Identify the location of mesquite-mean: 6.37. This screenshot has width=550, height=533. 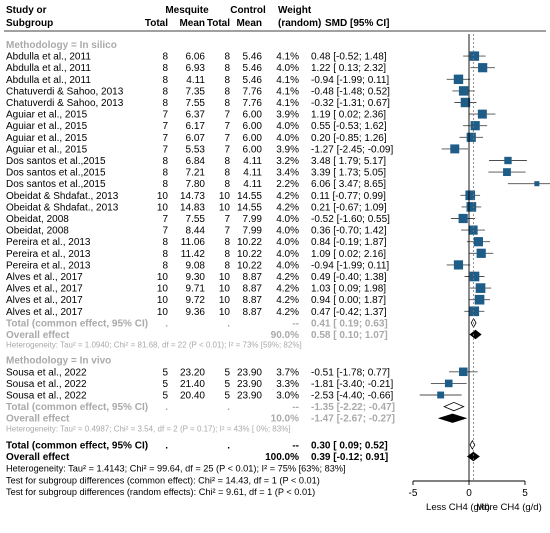
(196, 115).